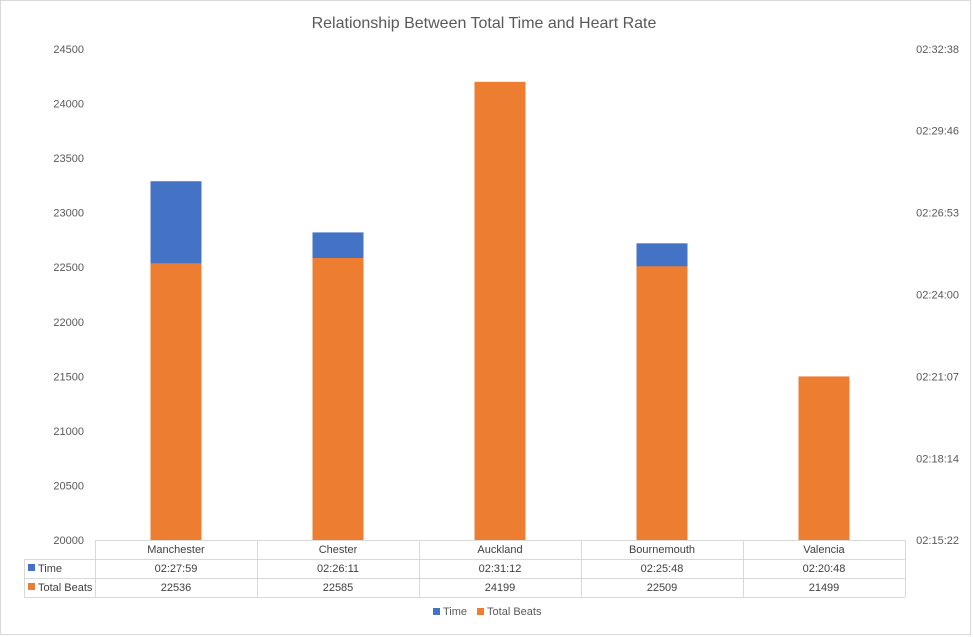 This screenshot has height=637, width=973. I want to click on left-axis-tick: 22500, so click(68, 268).